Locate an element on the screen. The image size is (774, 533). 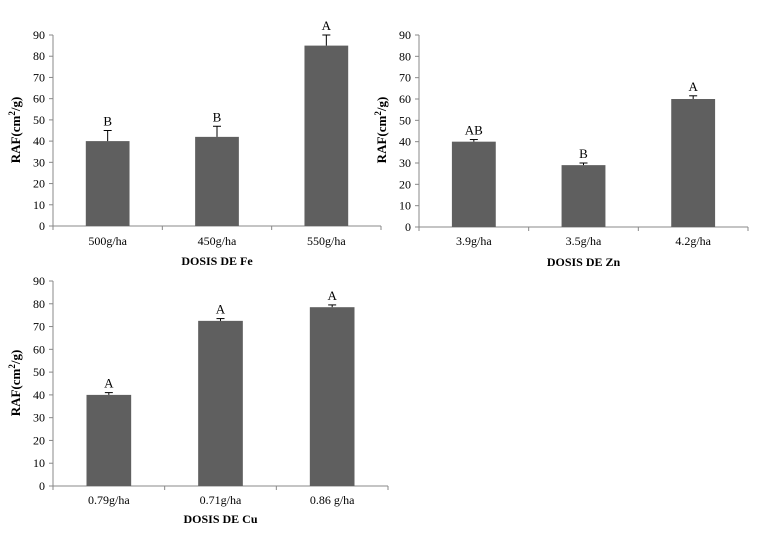
x-axis-title: DOSIS DE Zn is located at coordinates (584, 262).